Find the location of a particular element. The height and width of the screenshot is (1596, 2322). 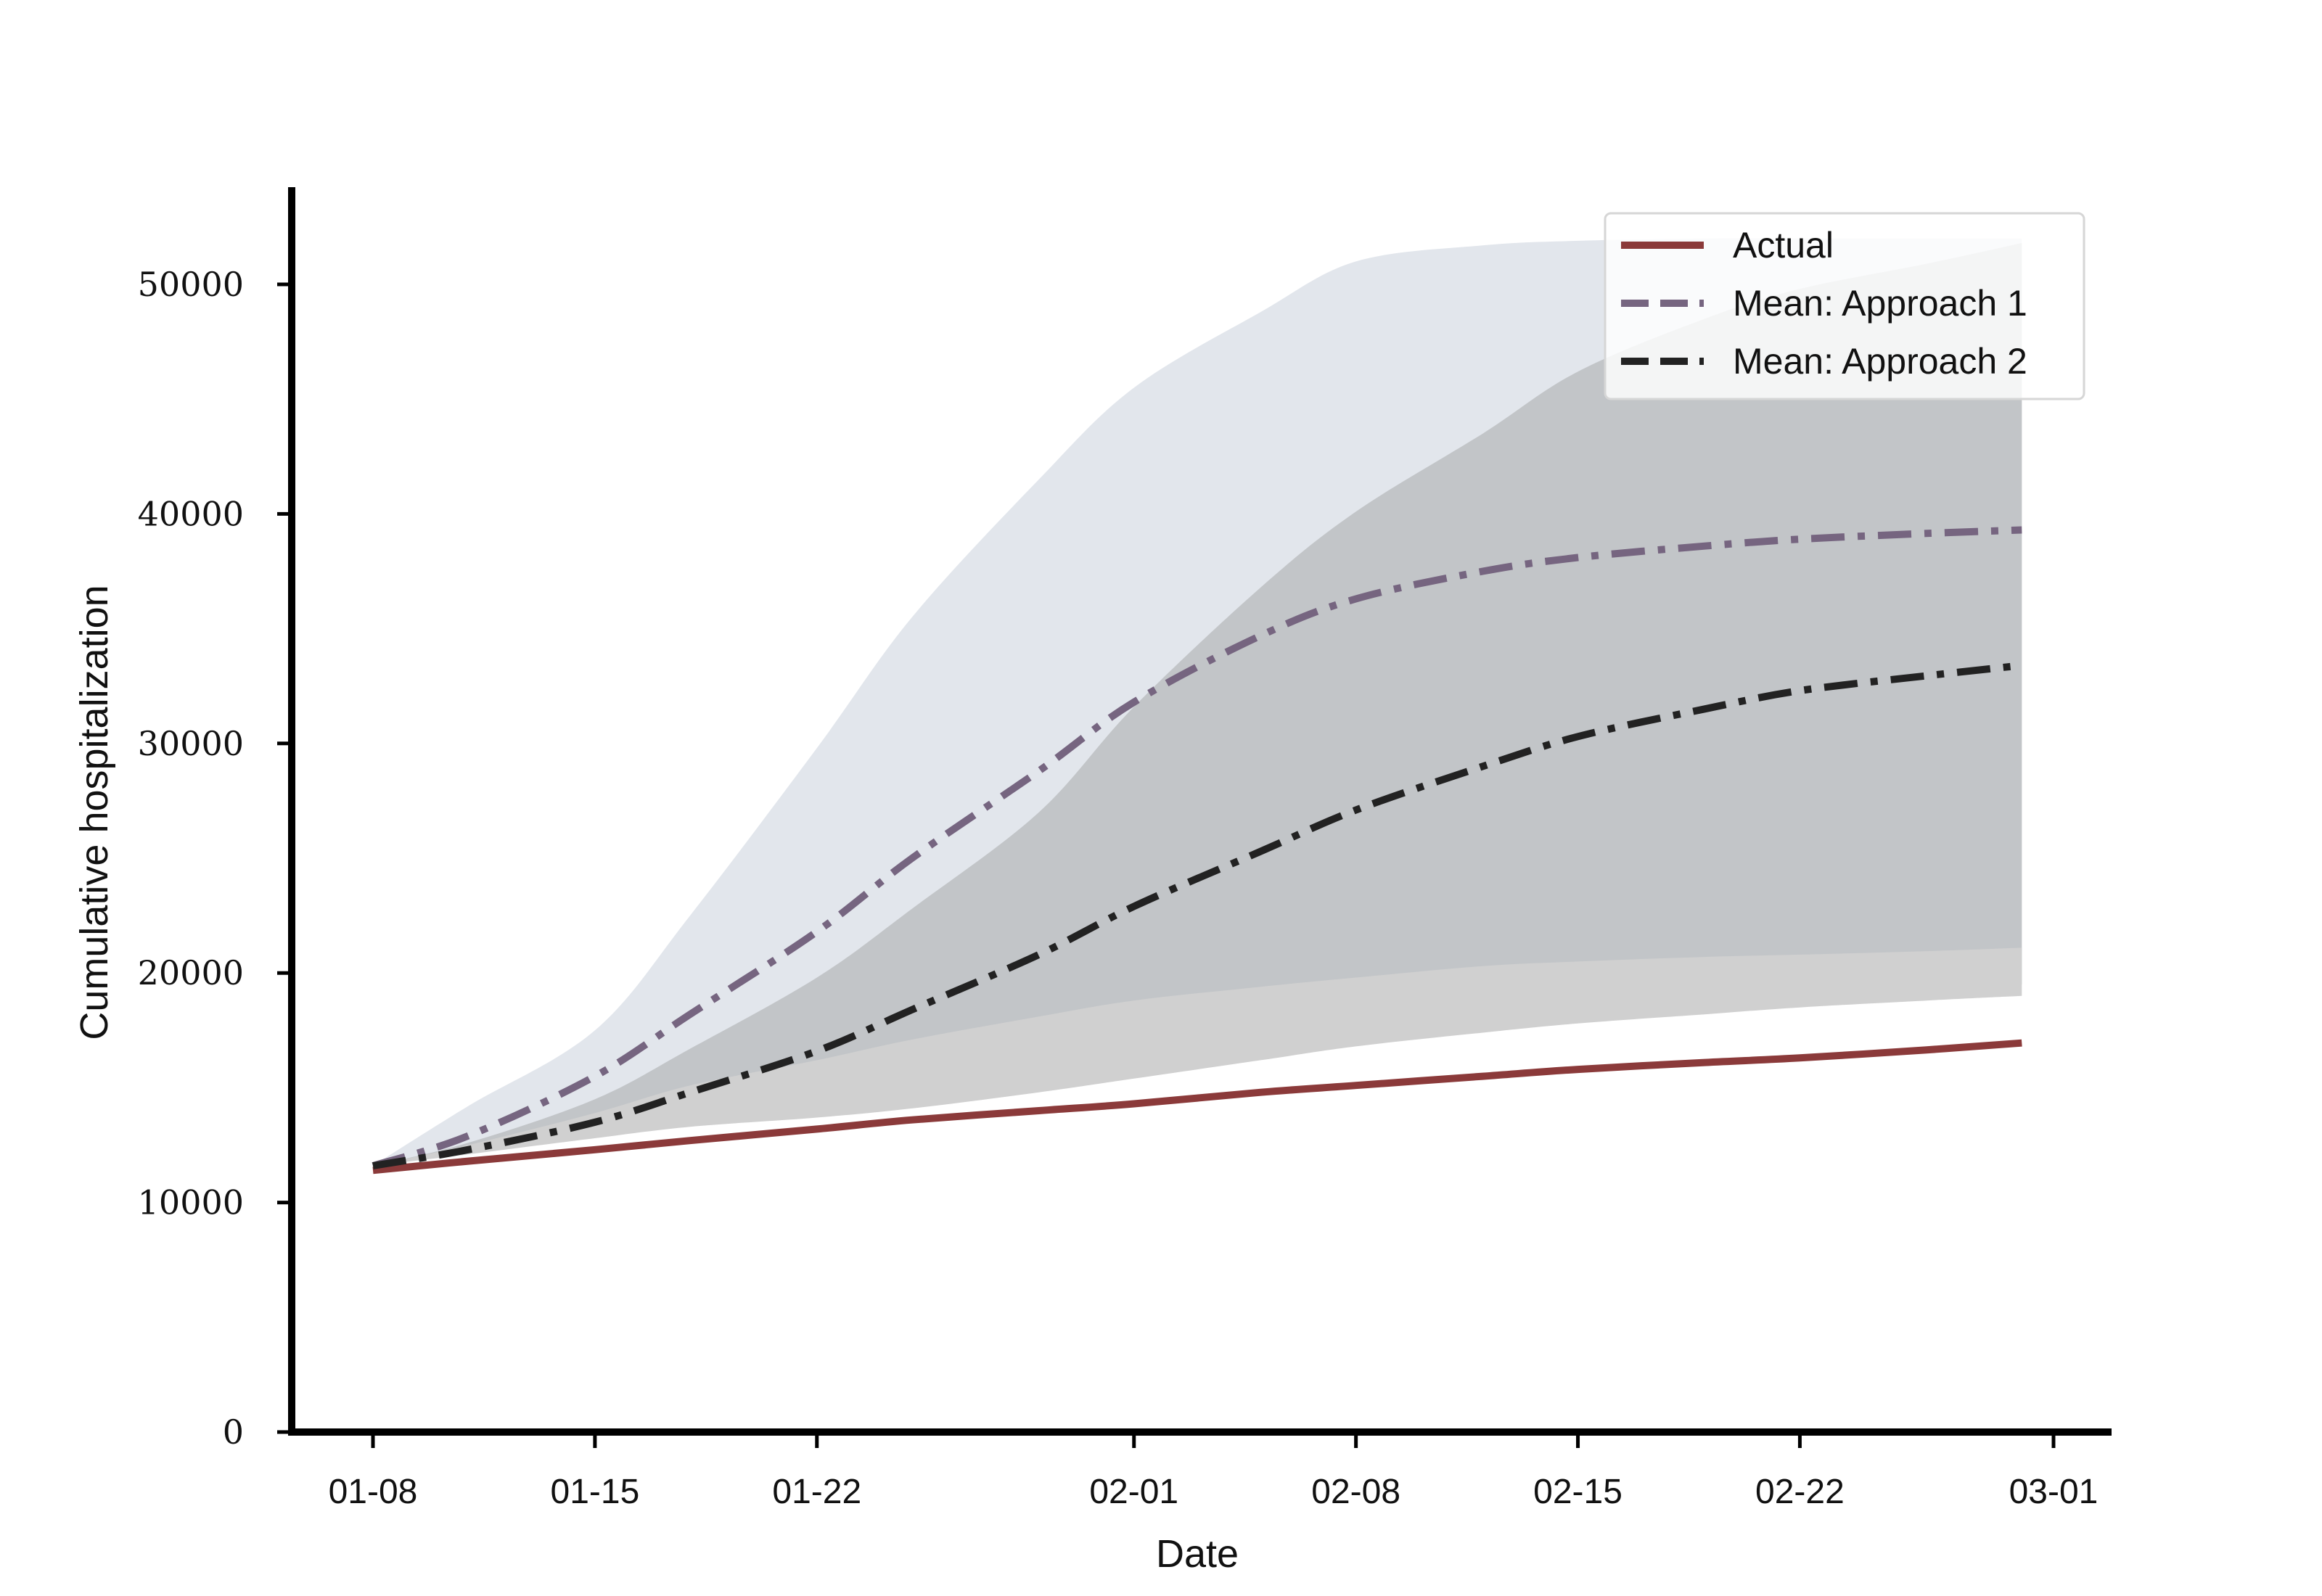

x-tick-label: 02-08 is located at coordinates (1355, 1492).